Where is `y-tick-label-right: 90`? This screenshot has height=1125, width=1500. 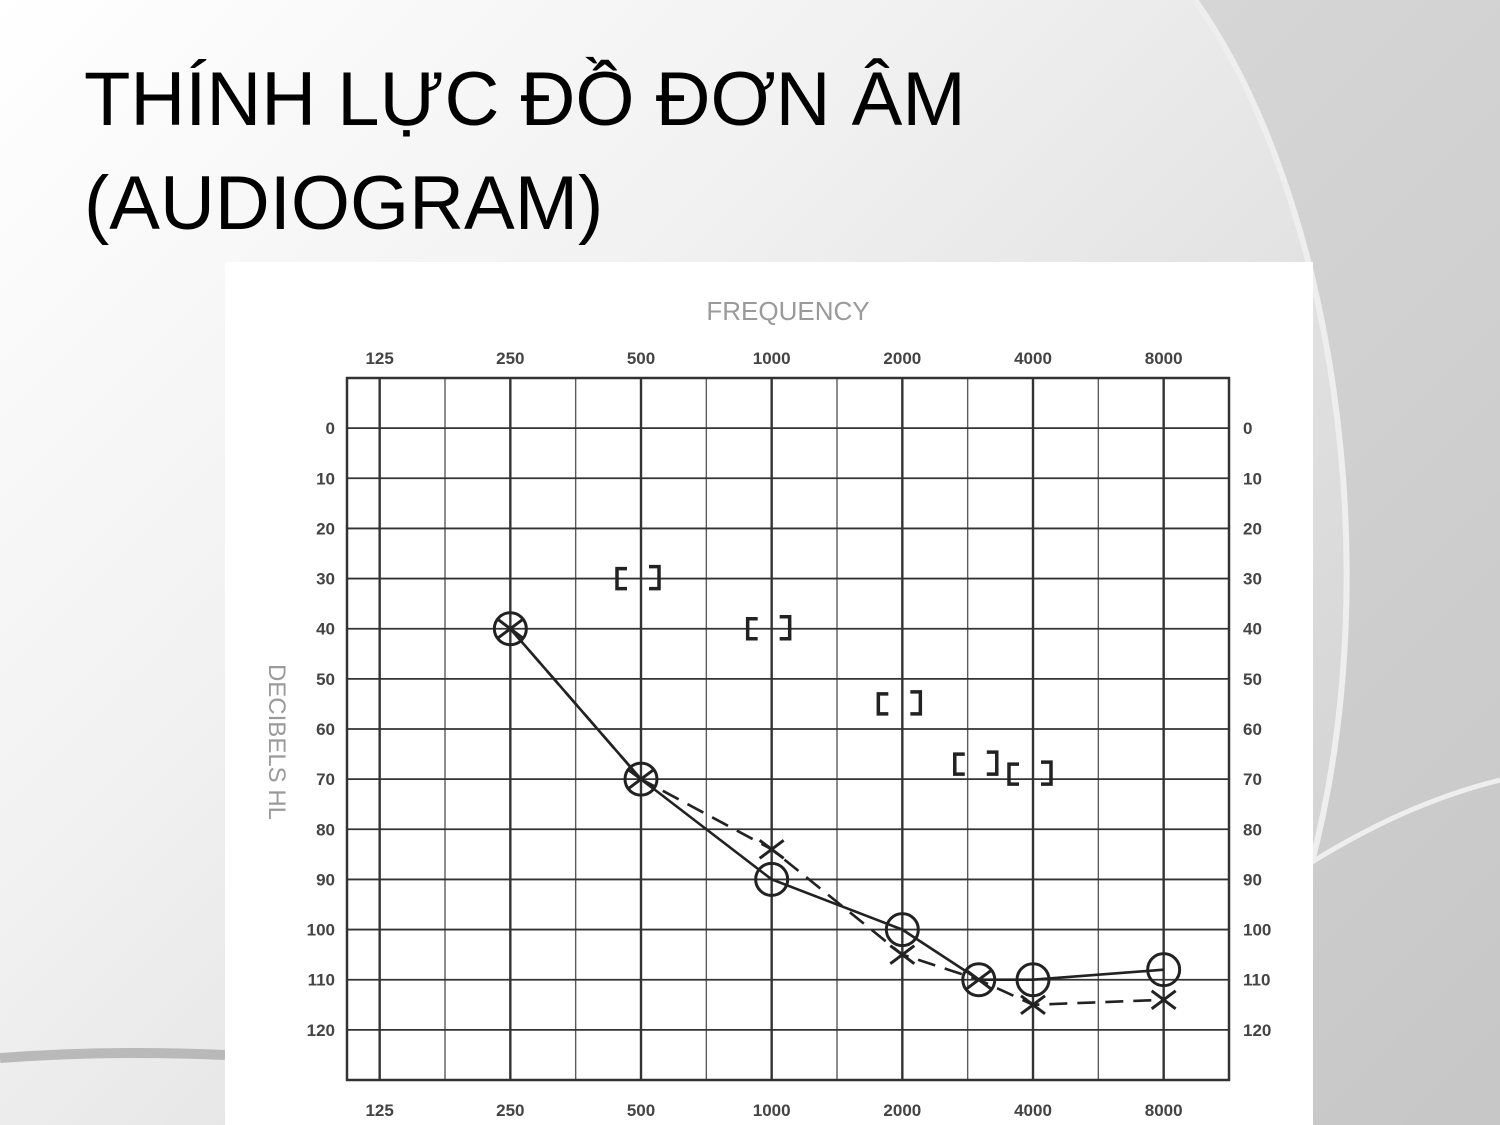 y-tick-label-right: 90 is located at coordinates (1252, 879).